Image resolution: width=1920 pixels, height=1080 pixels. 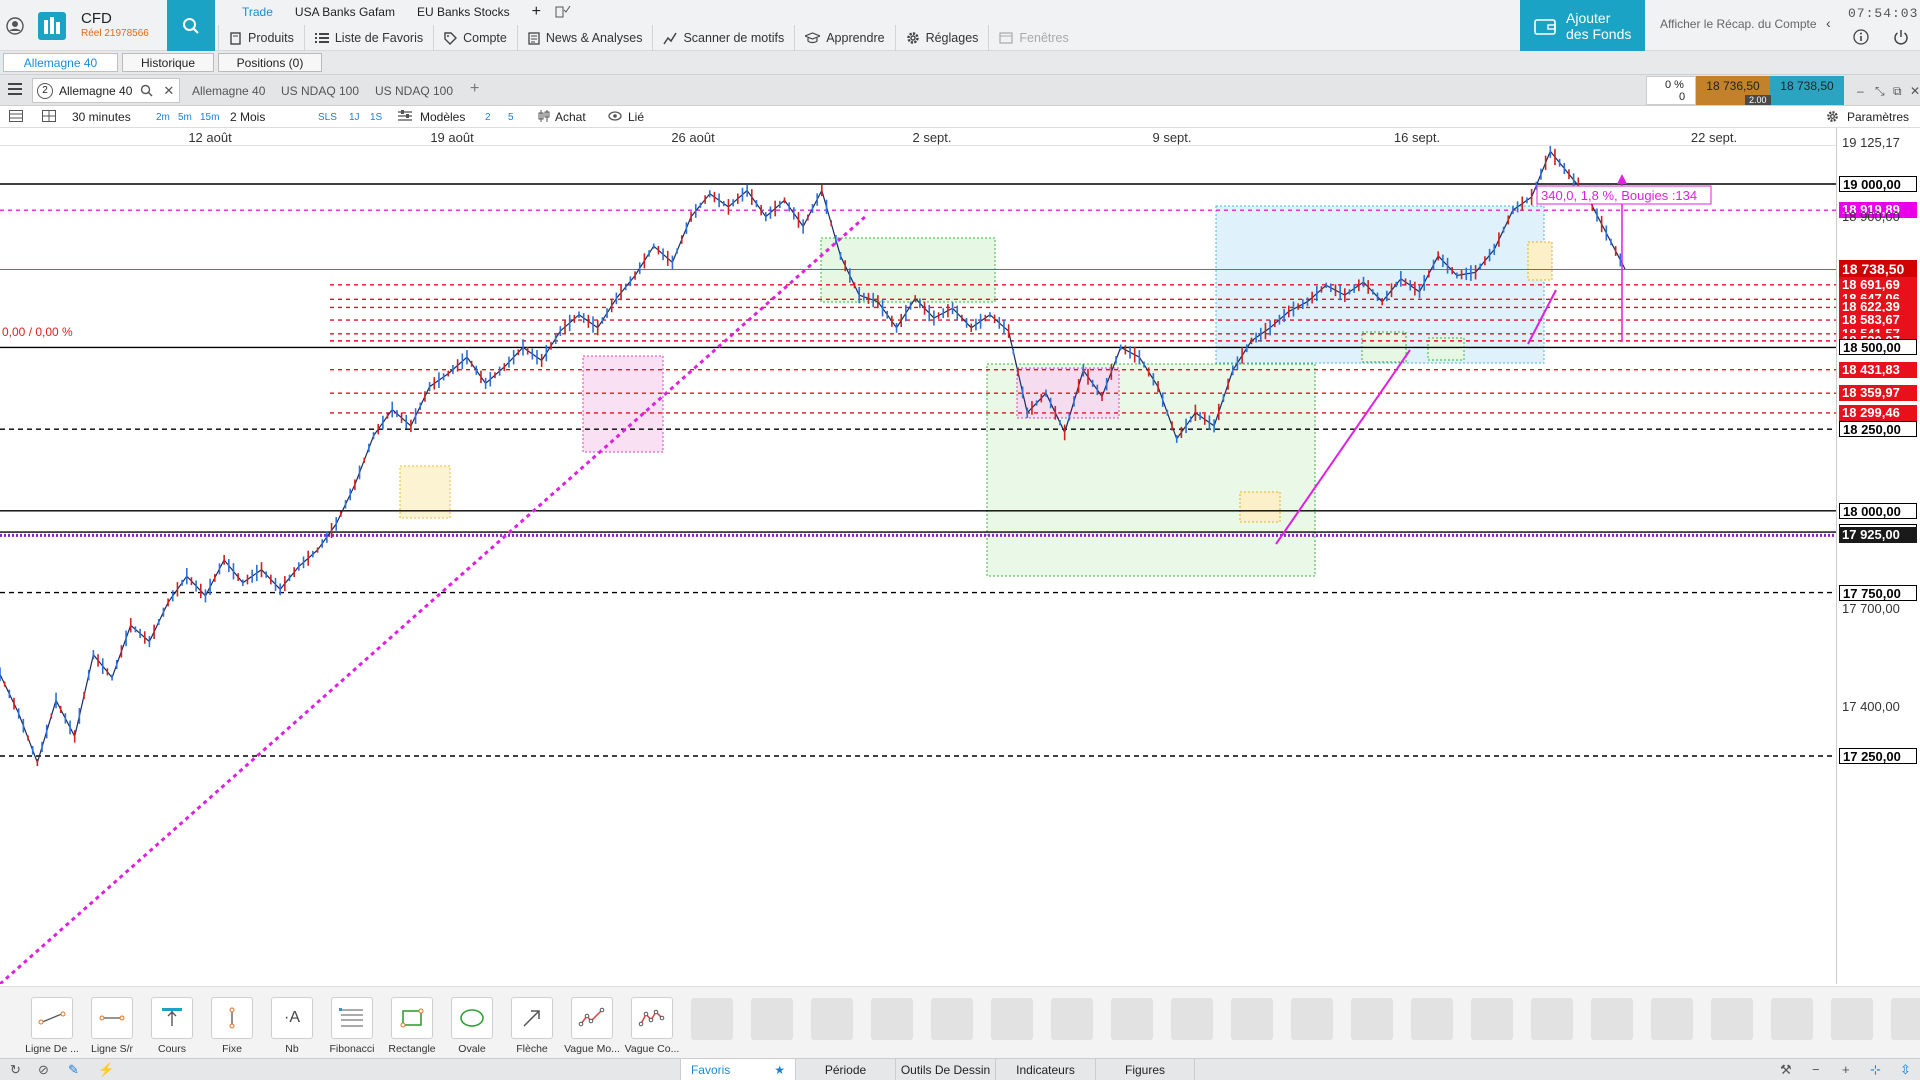 I want to click on zoom-in-icon: +, so click(x=1846, y=1069).